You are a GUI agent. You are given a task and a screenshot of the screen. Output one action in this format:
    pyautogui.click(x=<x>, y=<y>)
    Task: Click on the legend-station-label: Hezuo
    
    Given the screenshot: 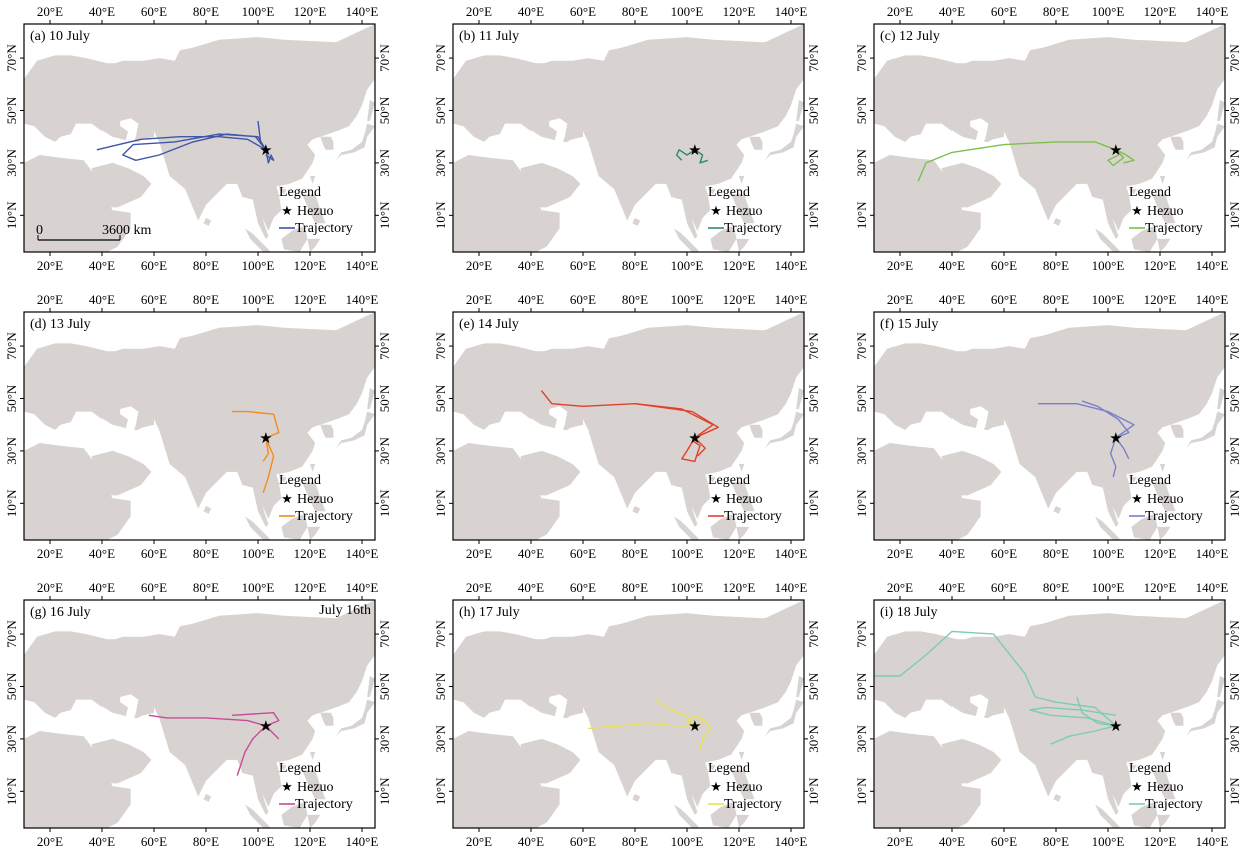 What is the action you would take?
    pyautogui.click(x=1165, y=787)
    